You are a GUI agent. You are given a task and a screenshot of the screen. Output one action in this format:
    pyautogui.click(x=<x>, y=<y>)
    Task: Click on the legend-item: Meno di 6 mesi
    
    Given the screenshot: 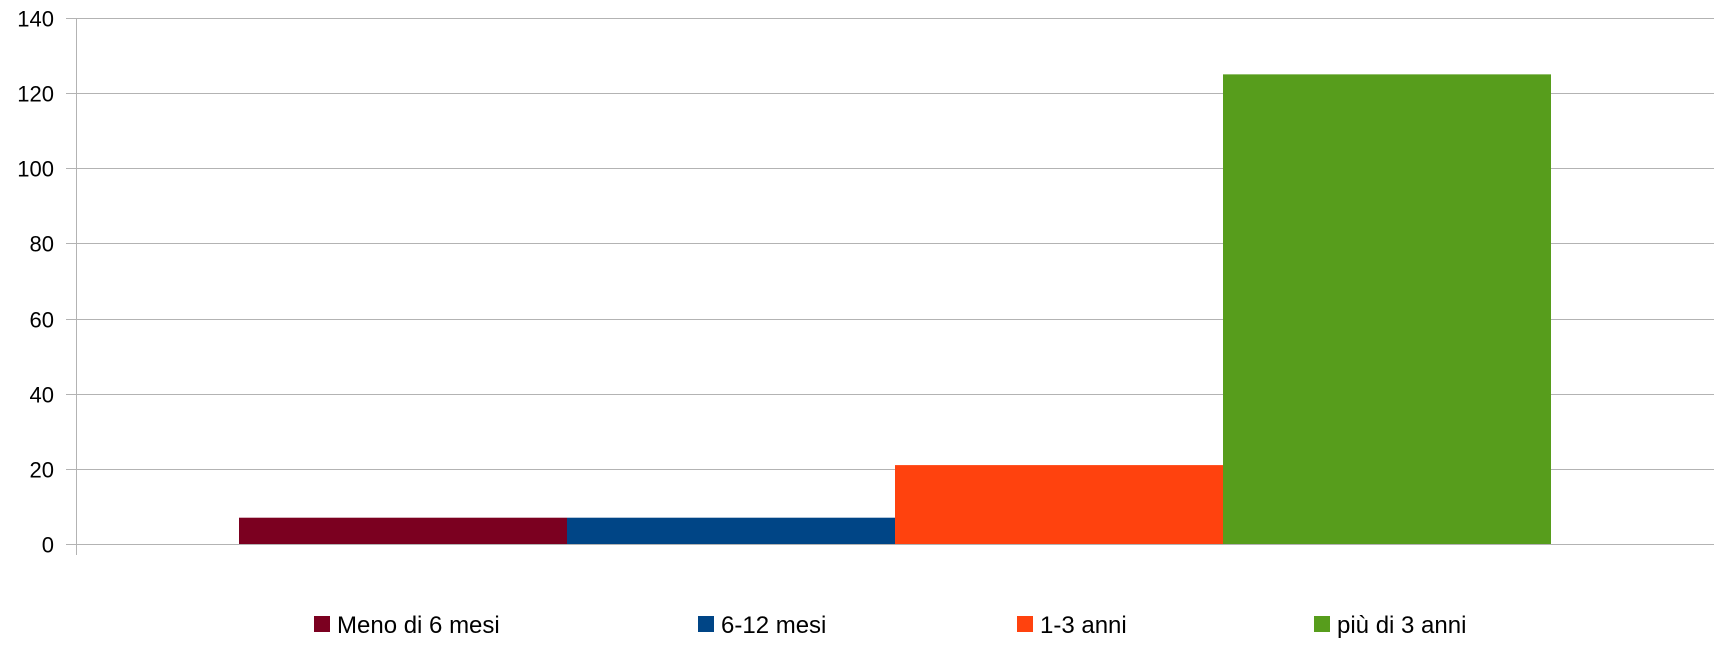 What is the action you would take?
    pyautogui.click(x=407, y=625)
    